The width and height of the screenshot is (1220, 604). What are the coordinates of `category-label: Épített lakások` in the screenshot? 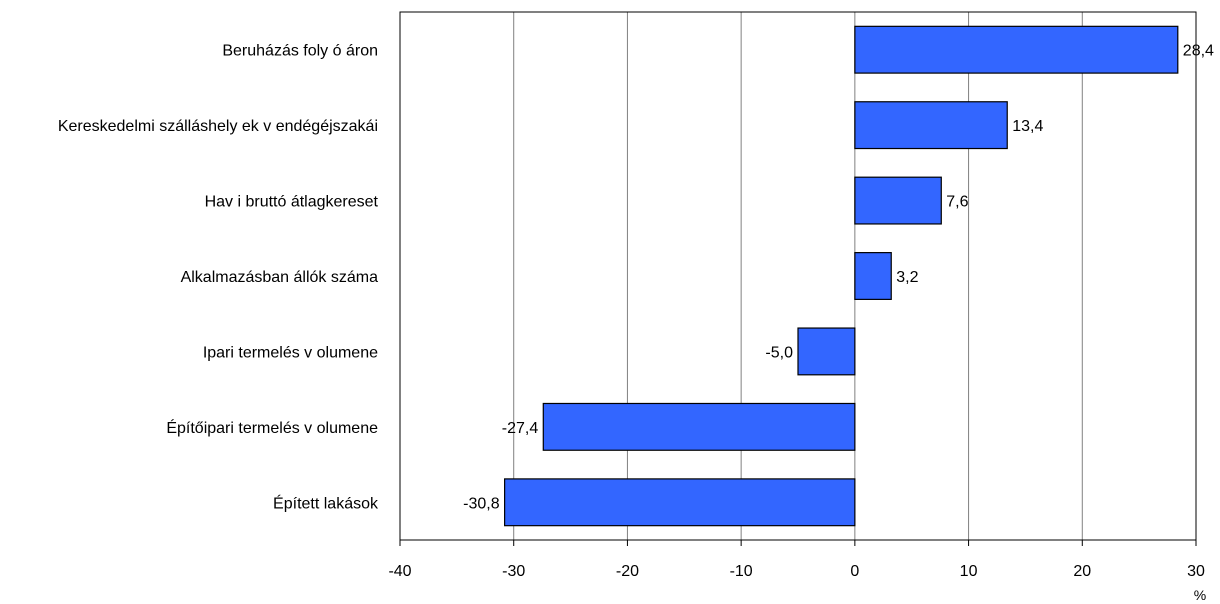 It's located at (326, 502).